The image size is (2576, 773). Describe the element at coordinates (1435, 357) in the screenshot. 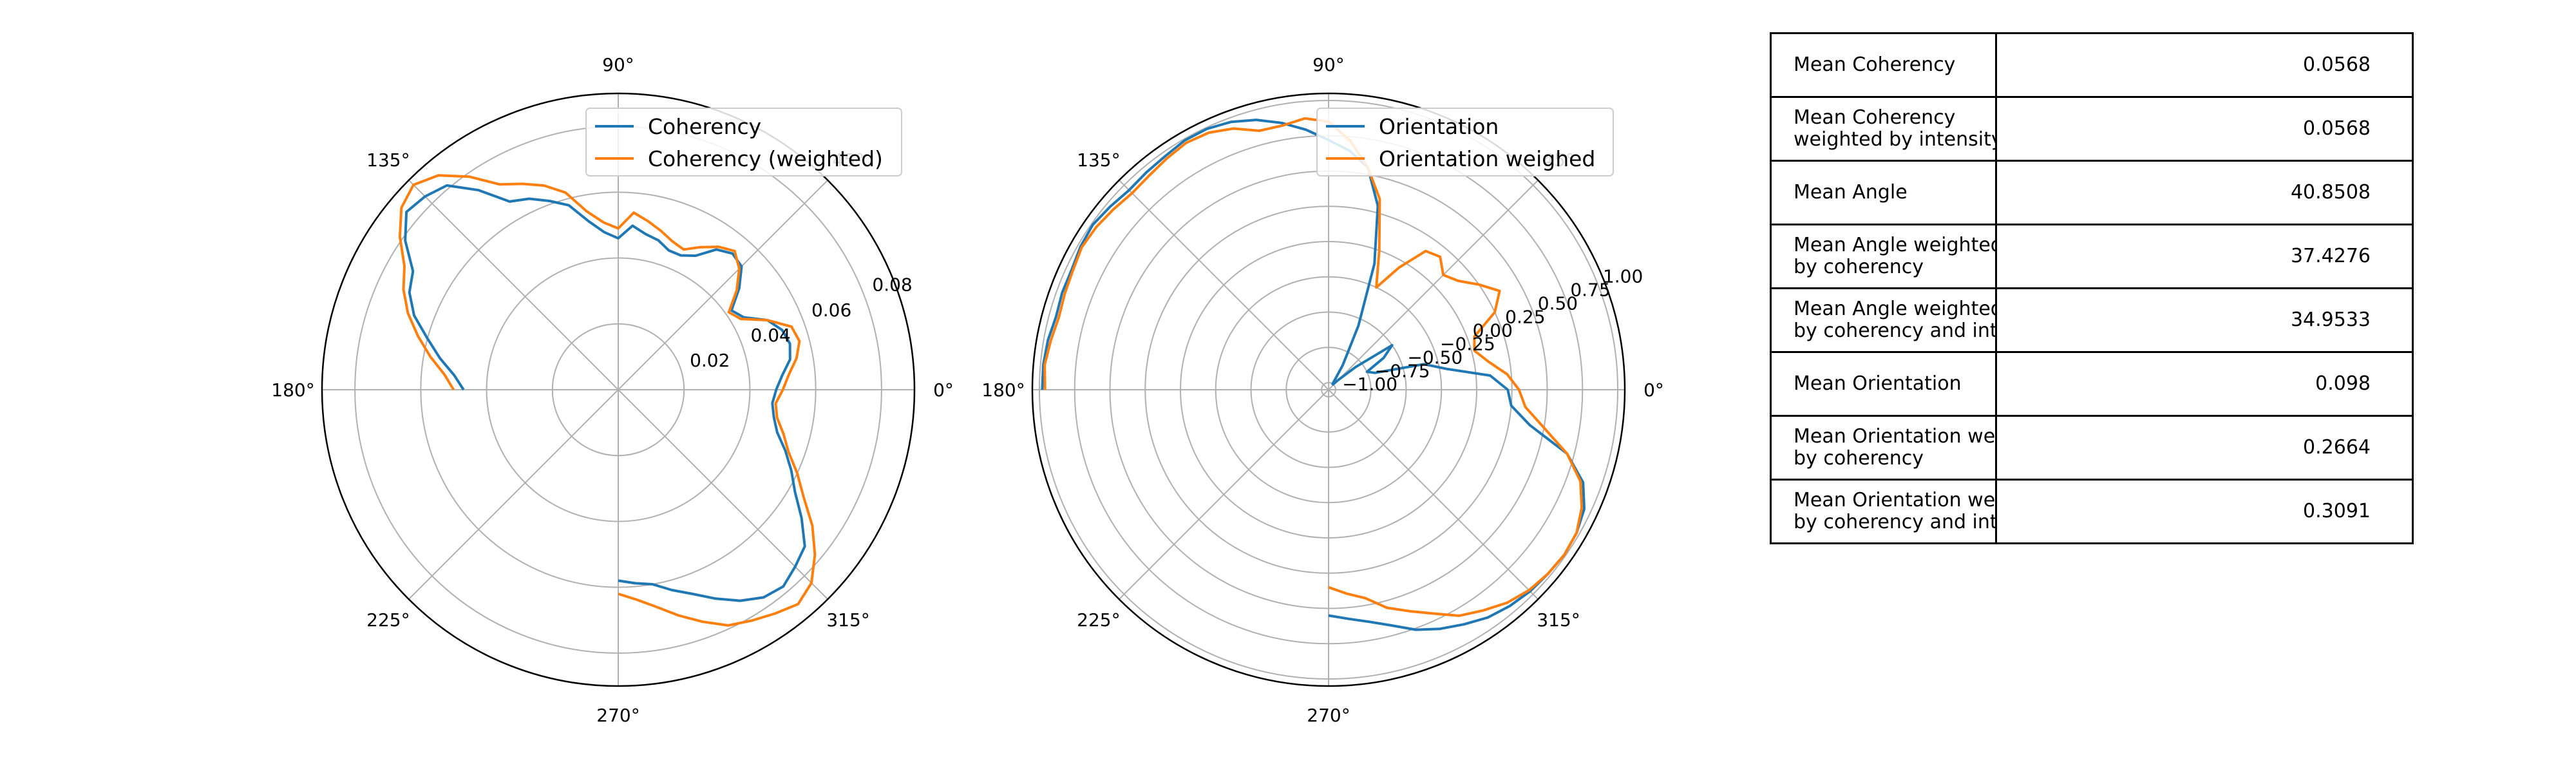

I see `radial-tick-label: −0.50` at that location.